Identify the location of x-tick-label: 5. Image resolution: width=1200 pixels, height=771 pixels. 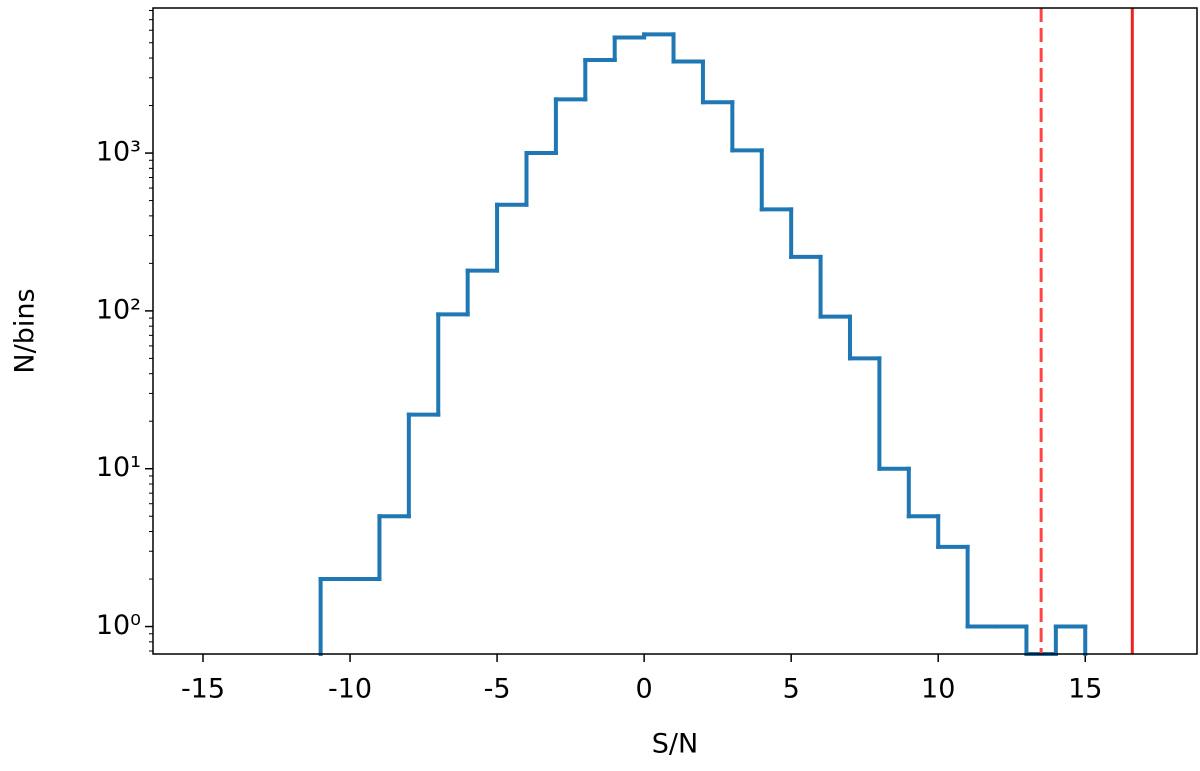
(791, 689).